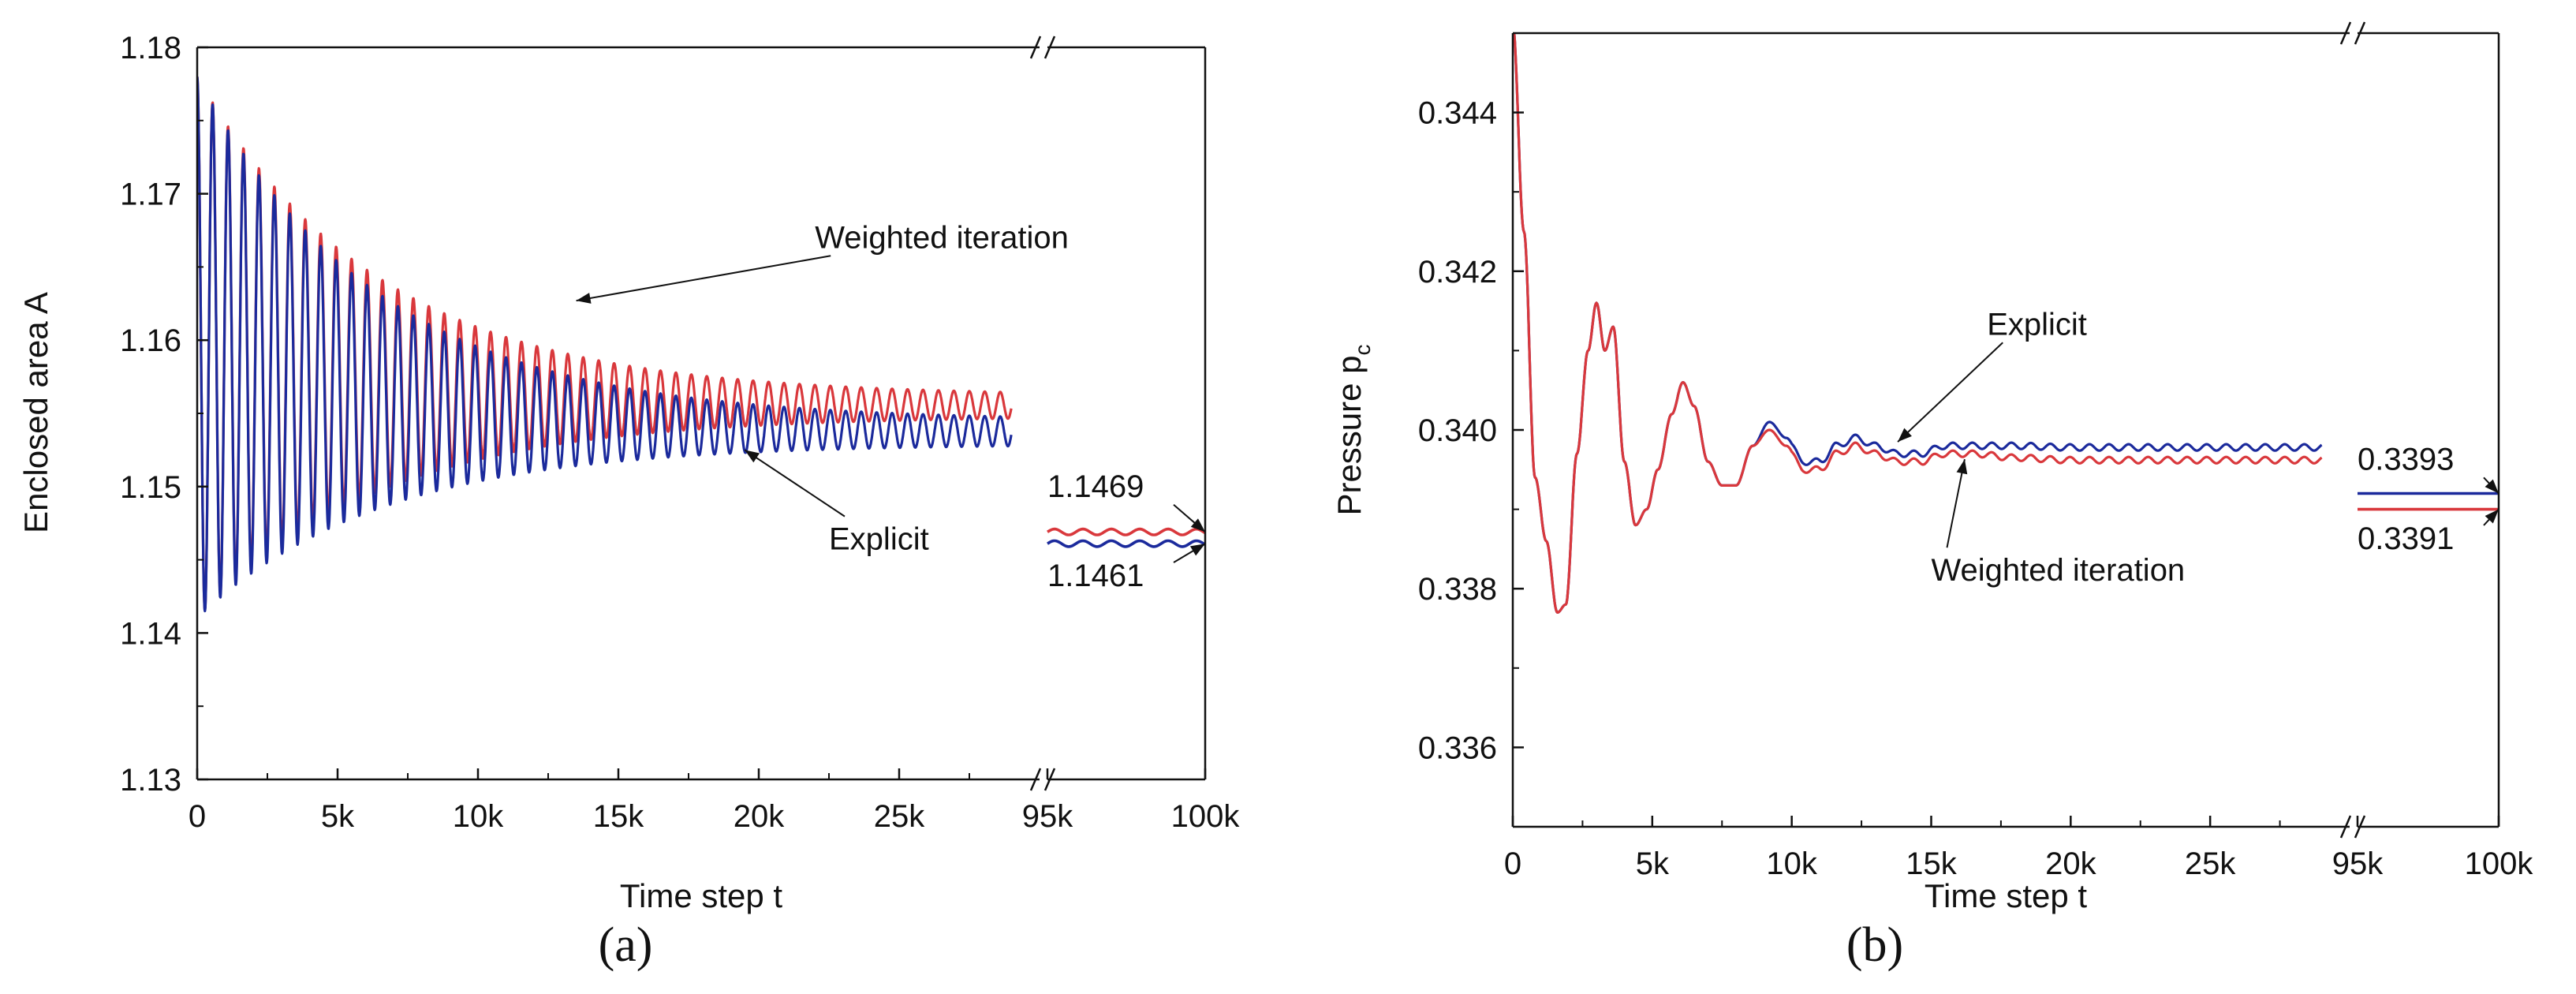  Describe the element at coordinates (150, 633) in the screenshot. I see `y-tick-label: 1.14` at that location.